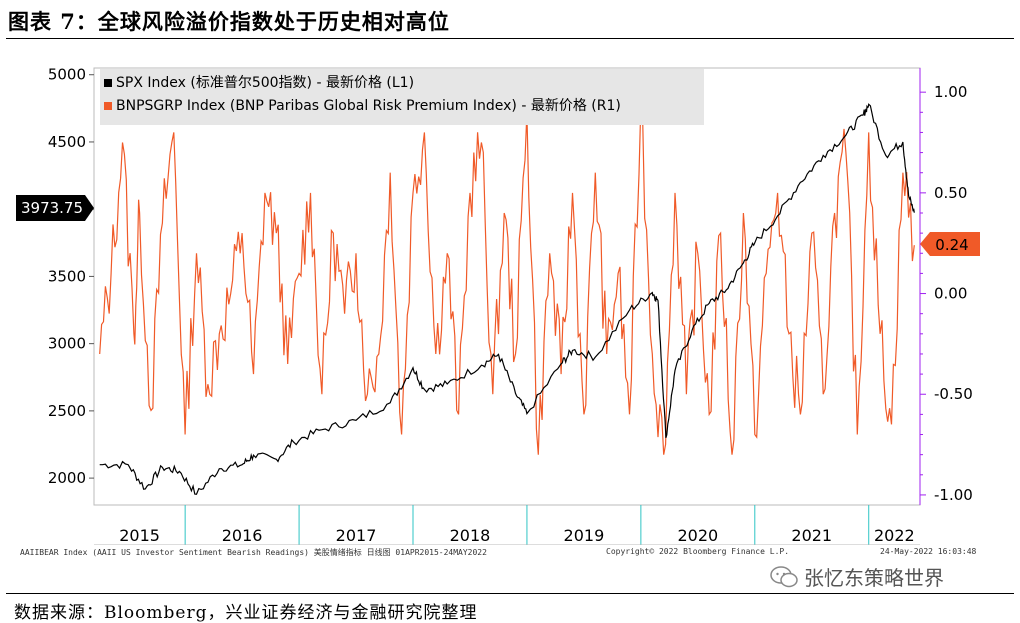  I want to click on wechat-icon, so click(784, 576).